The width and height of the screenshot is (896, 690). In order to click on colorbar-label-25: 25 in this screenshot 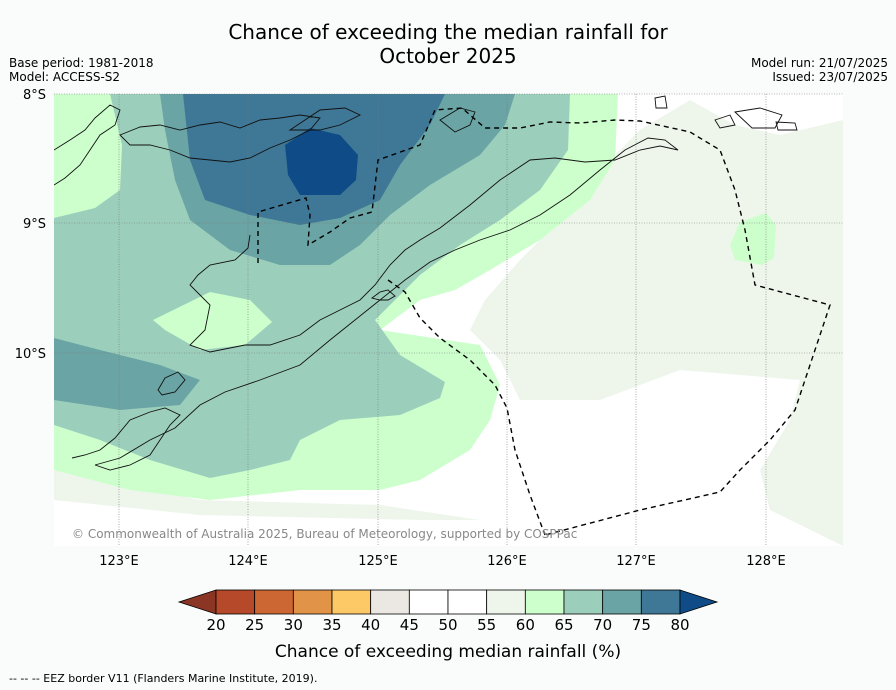, I will do `click(254, 625)`.